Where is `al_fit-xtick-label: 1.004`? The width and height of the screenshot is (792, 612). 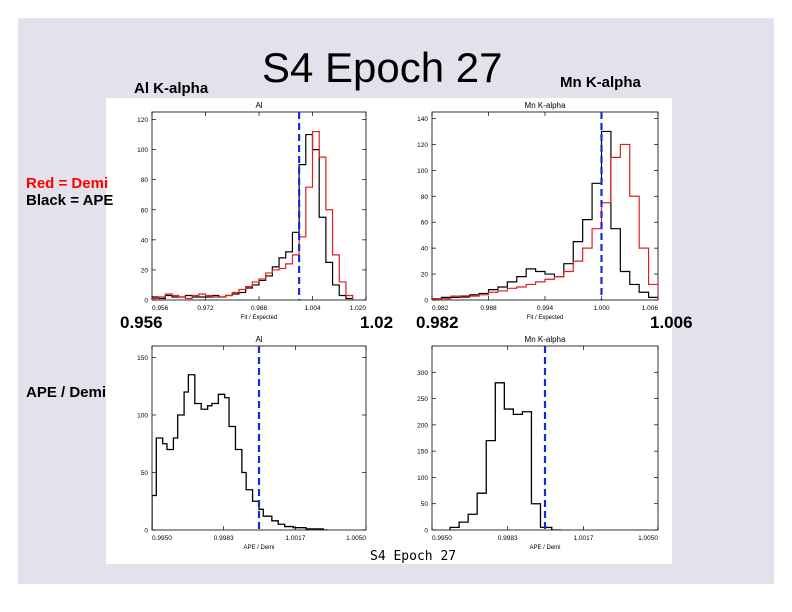 al_fit-xtick-label: 1.004 is located at coordinates (312, 308).